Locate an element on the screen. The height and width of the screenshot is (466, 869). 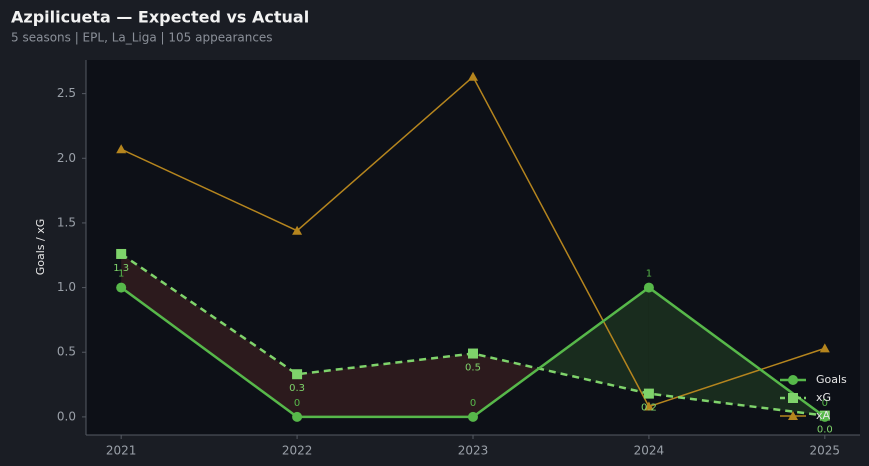
legend-label: xG is located at coordinates (823, 397).